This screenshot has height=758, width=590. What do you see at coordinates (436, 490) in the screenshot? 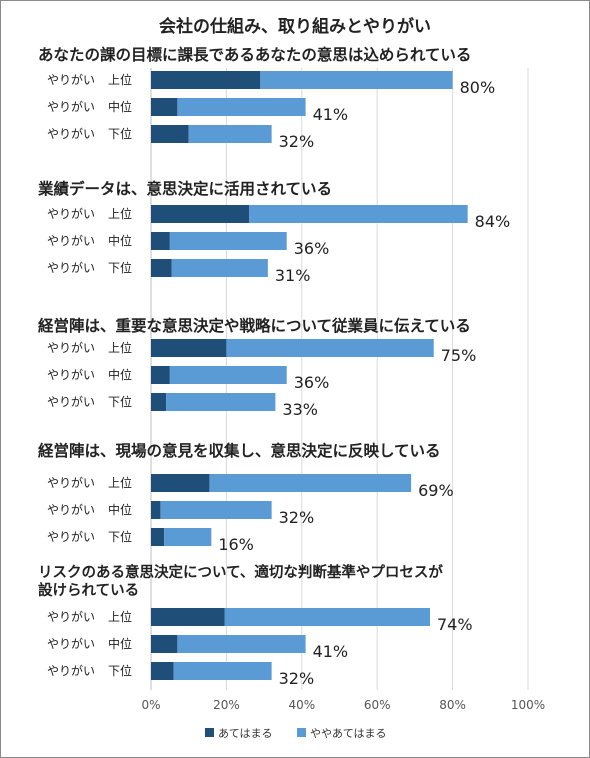
I see `data-label: 69%` at bounding box center [436, 490].